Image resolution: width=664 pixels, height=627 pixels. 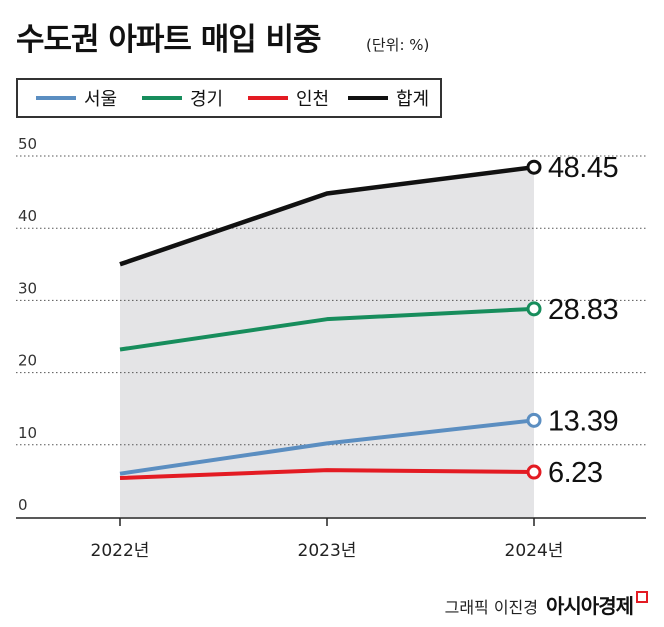 What do you see at coordinates (27, 361) in the screenshot?
I see `y-tick-label-20: 20` at bounding box center [27, 361].